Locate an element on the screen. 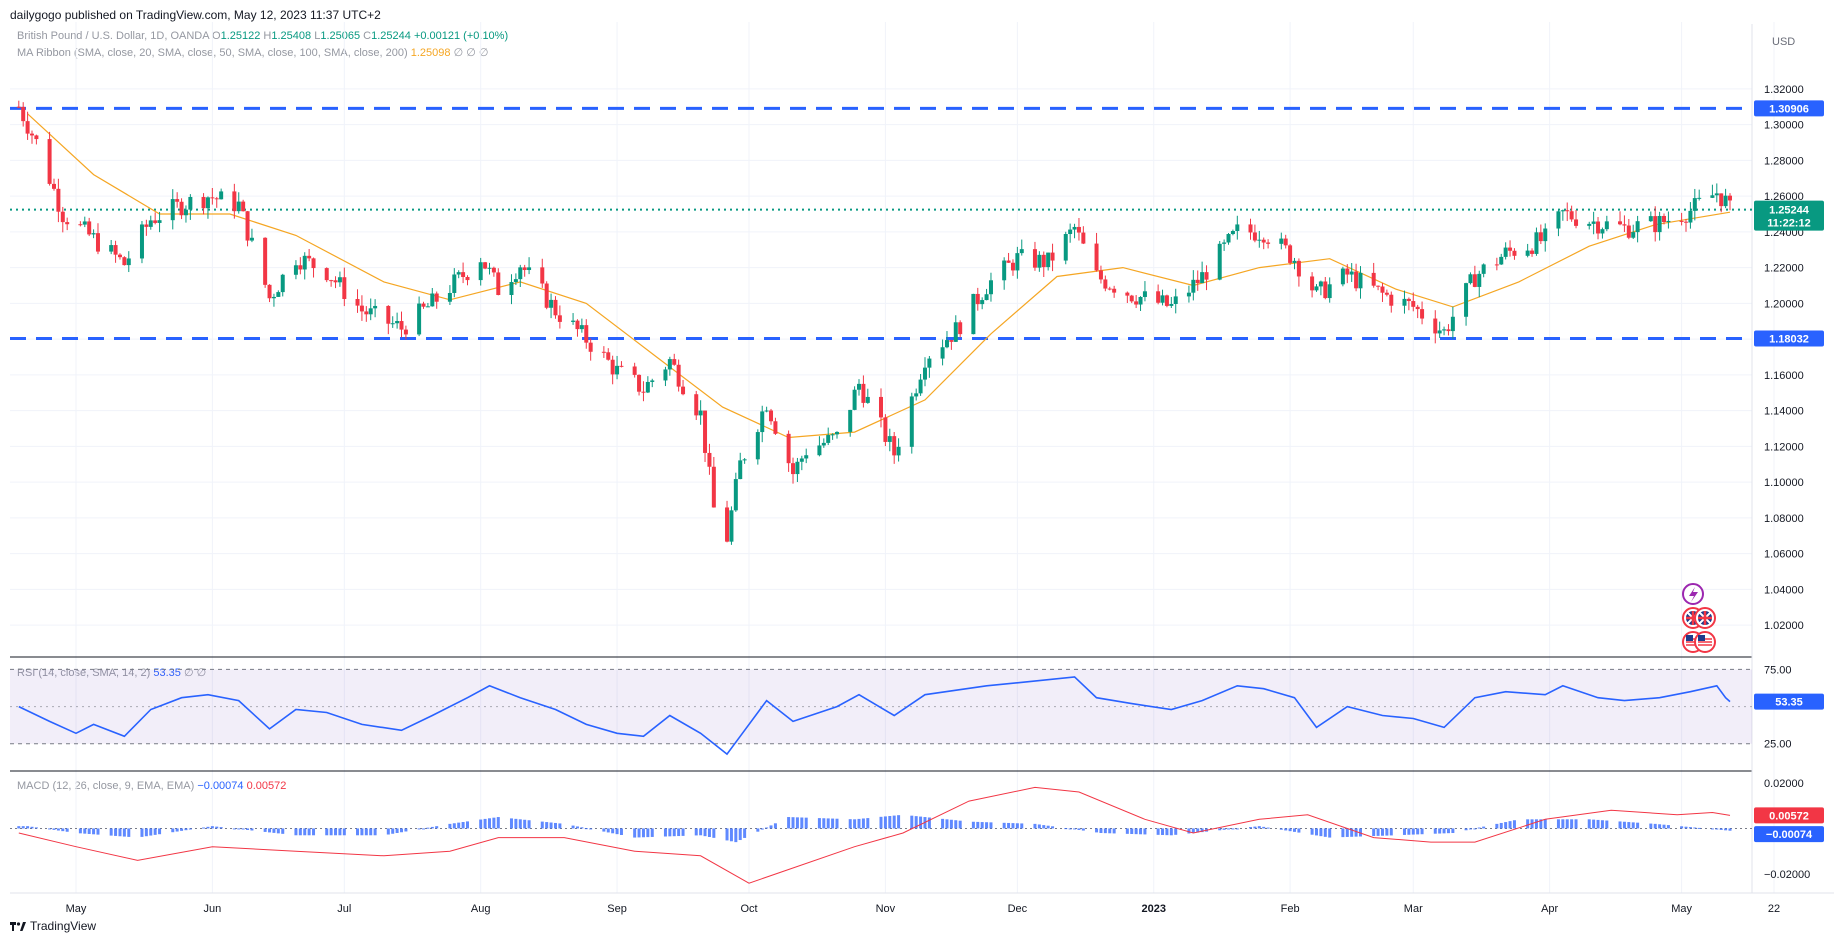  uk-flag-icon is located at coordinates (1705, 618).